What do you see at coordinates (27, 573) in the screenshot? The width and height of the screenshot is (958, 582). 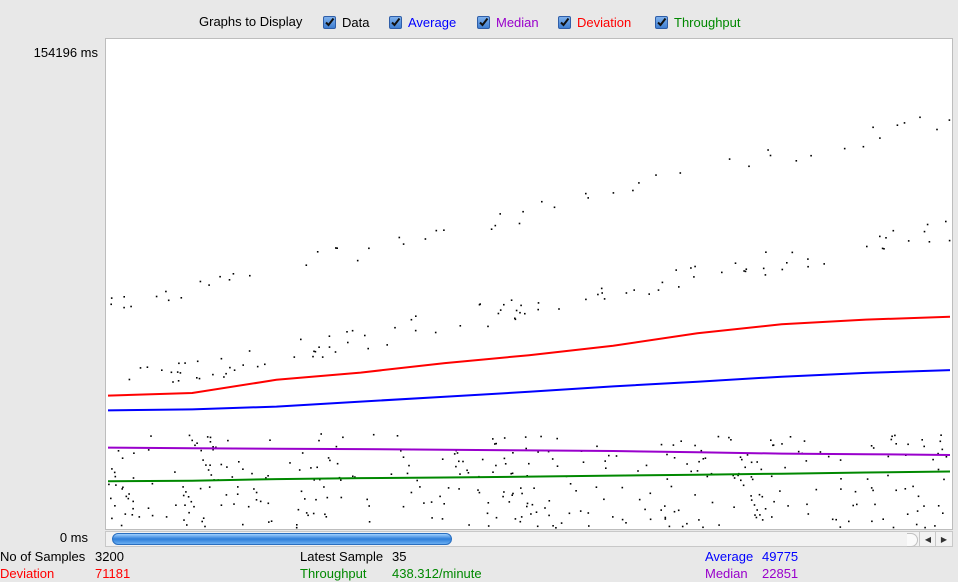 I see `deviation-stat-label: Deviation` at bounding box center [27, 573].